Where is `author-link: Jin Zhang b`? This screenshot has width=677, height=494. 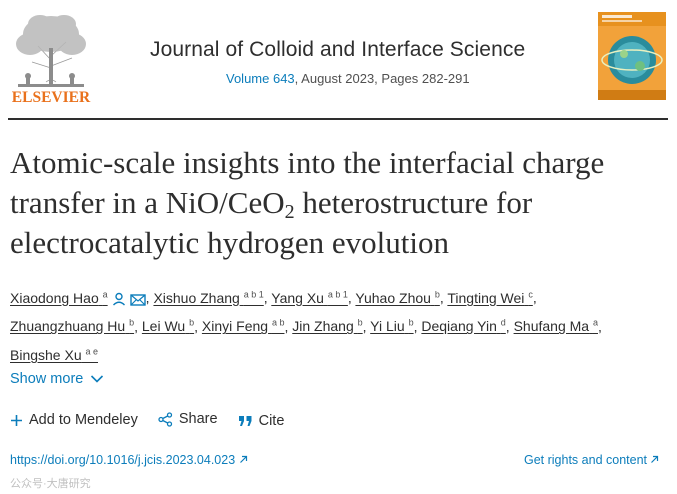
author-link: Jin Zhang b is located at coordinates (327, 326).